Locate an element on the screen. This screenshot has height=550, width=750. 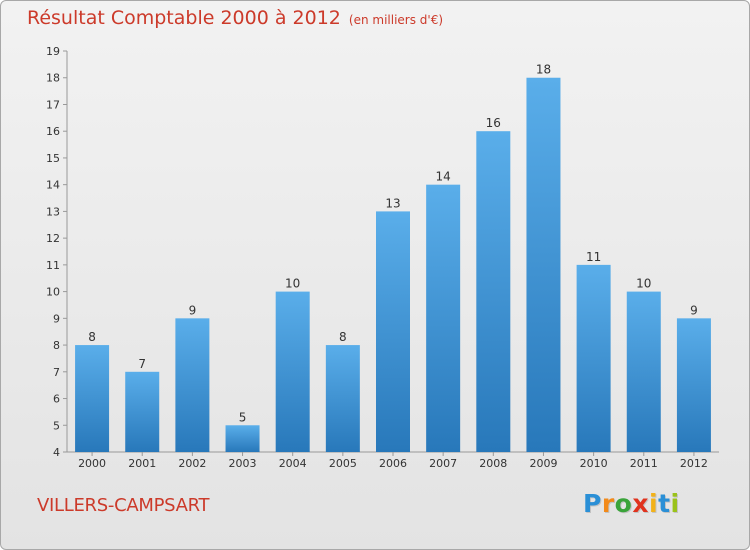
x-tick-label: 2004 is located at coordinates (293, 463).